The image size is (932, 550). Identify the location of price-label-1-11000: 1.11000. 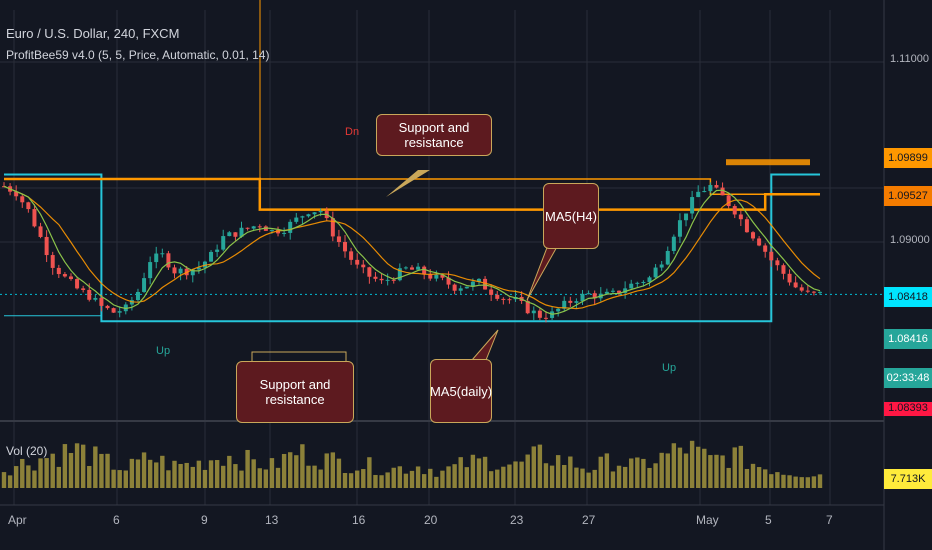
(909, 59).